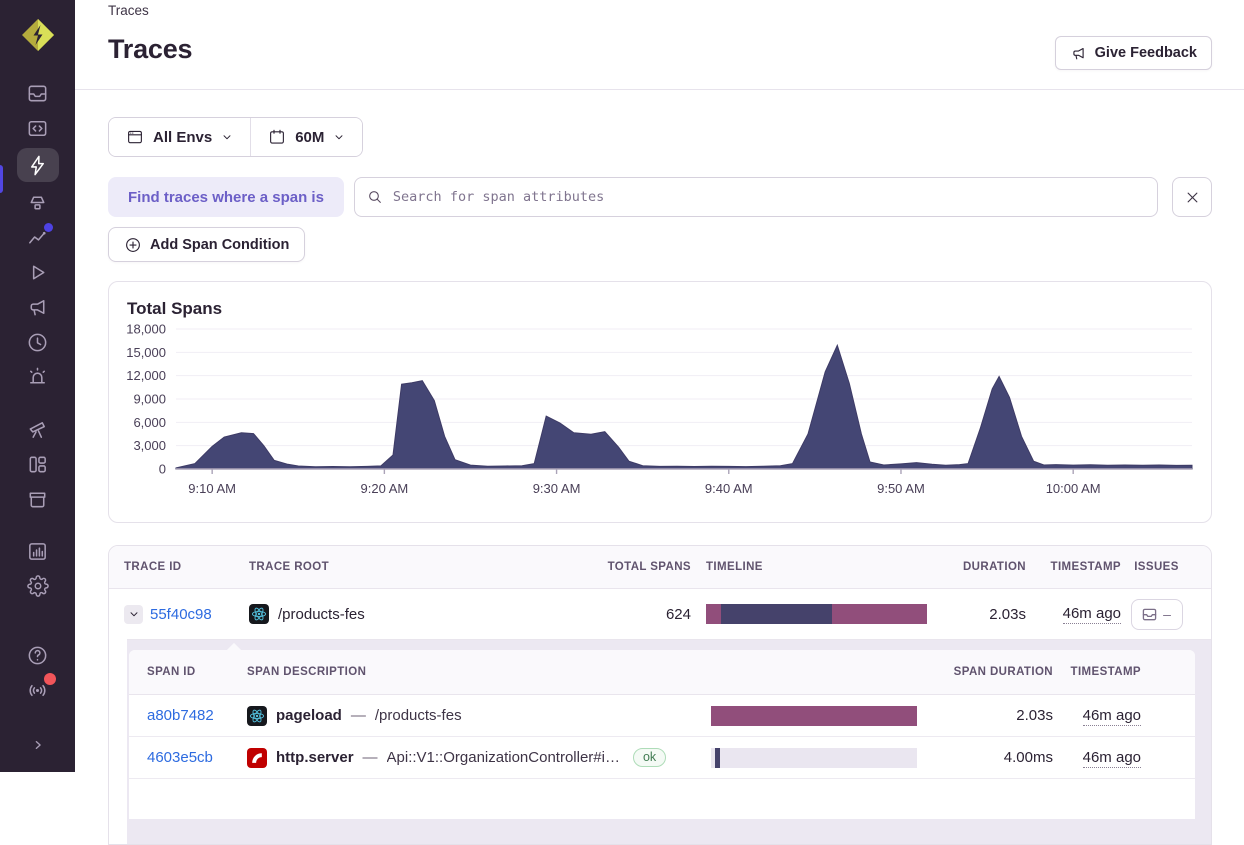 The width and height of the screenshot is (1244, 845). Describe the element at coordinates (227, 137) in the screenshot. I see `chevron-down-icon` at that location.